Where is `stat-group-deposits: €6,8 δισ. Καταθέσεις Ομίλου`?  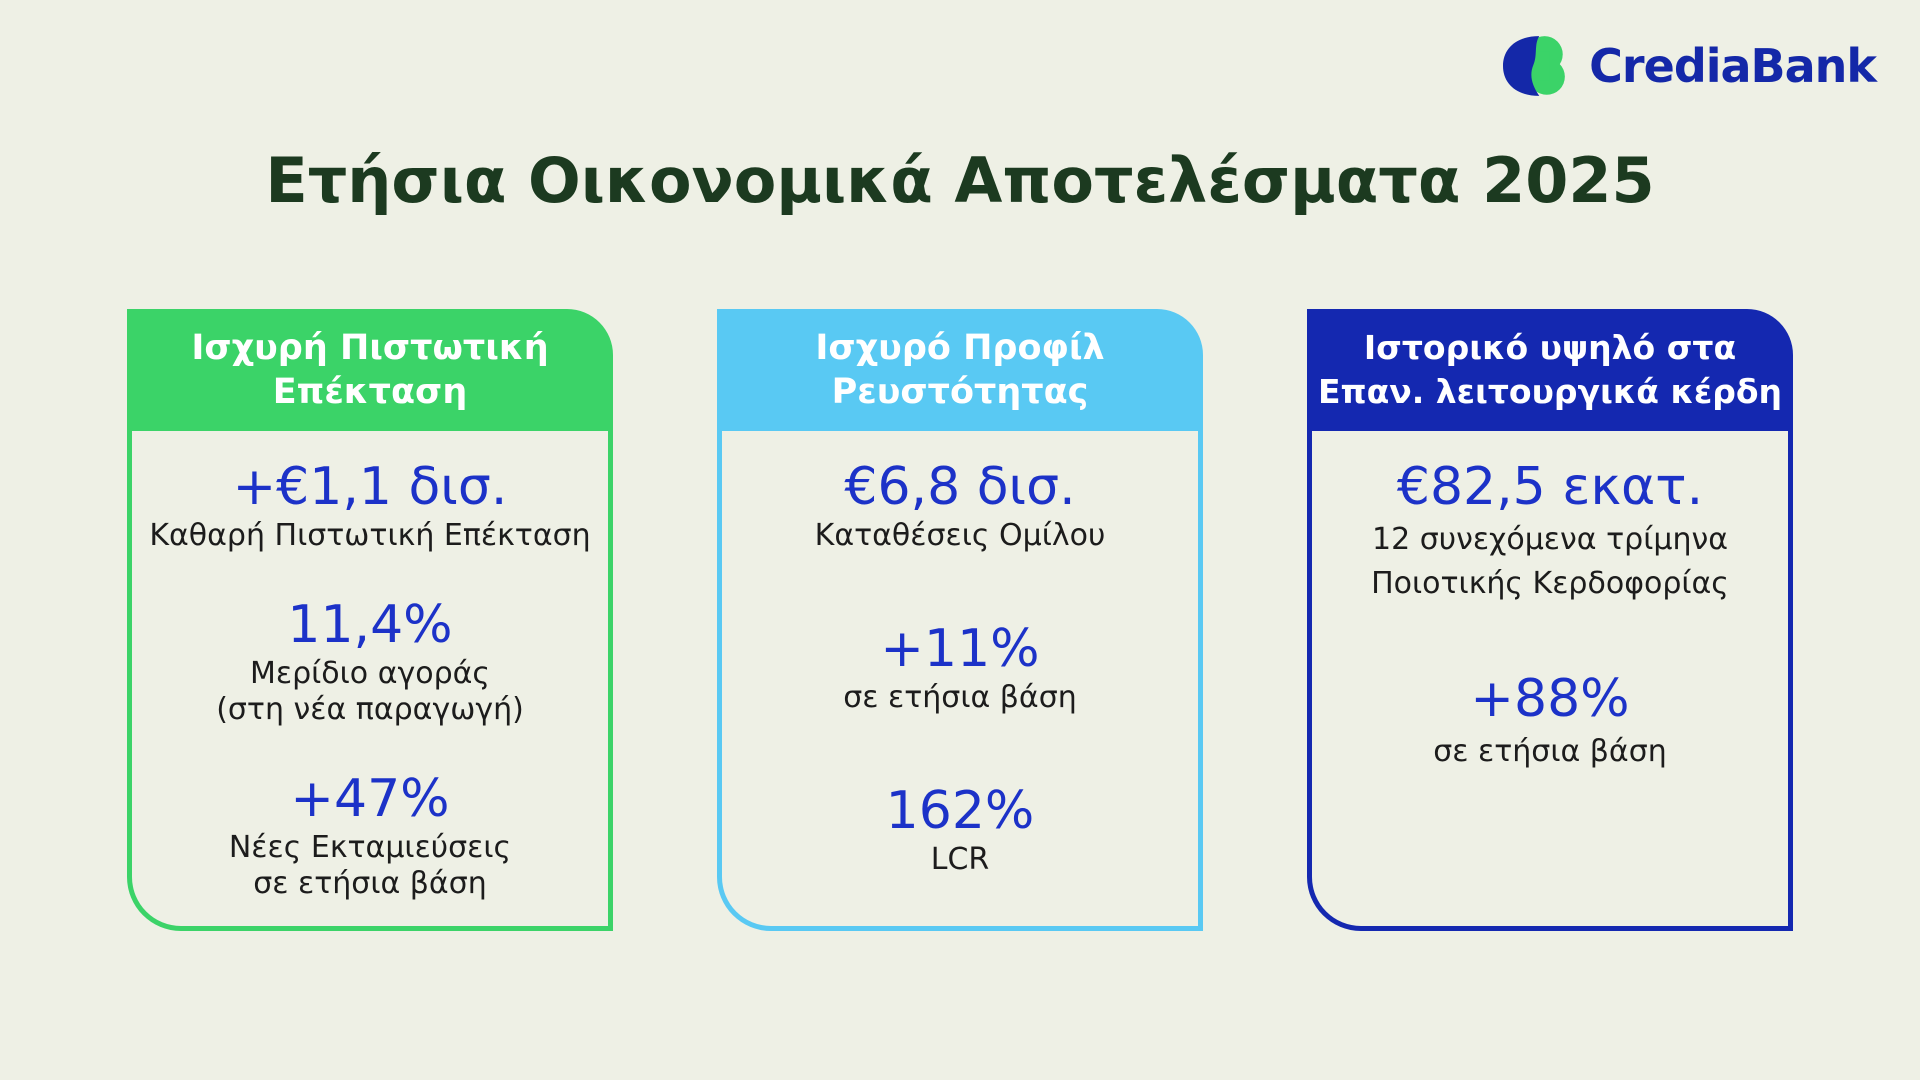 stat-group-deposits: €6,8 δισ. Καταθέσεις Ομίλου is located at coordinates (960, 505).